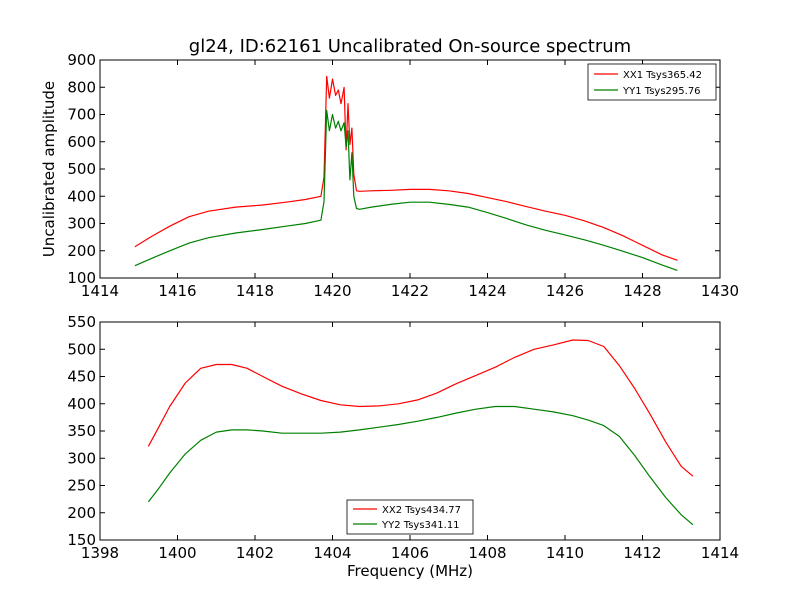 The height and width of the screenshot is (600, 800). I want to click on y-tick-label: 250, so click(81, 486).